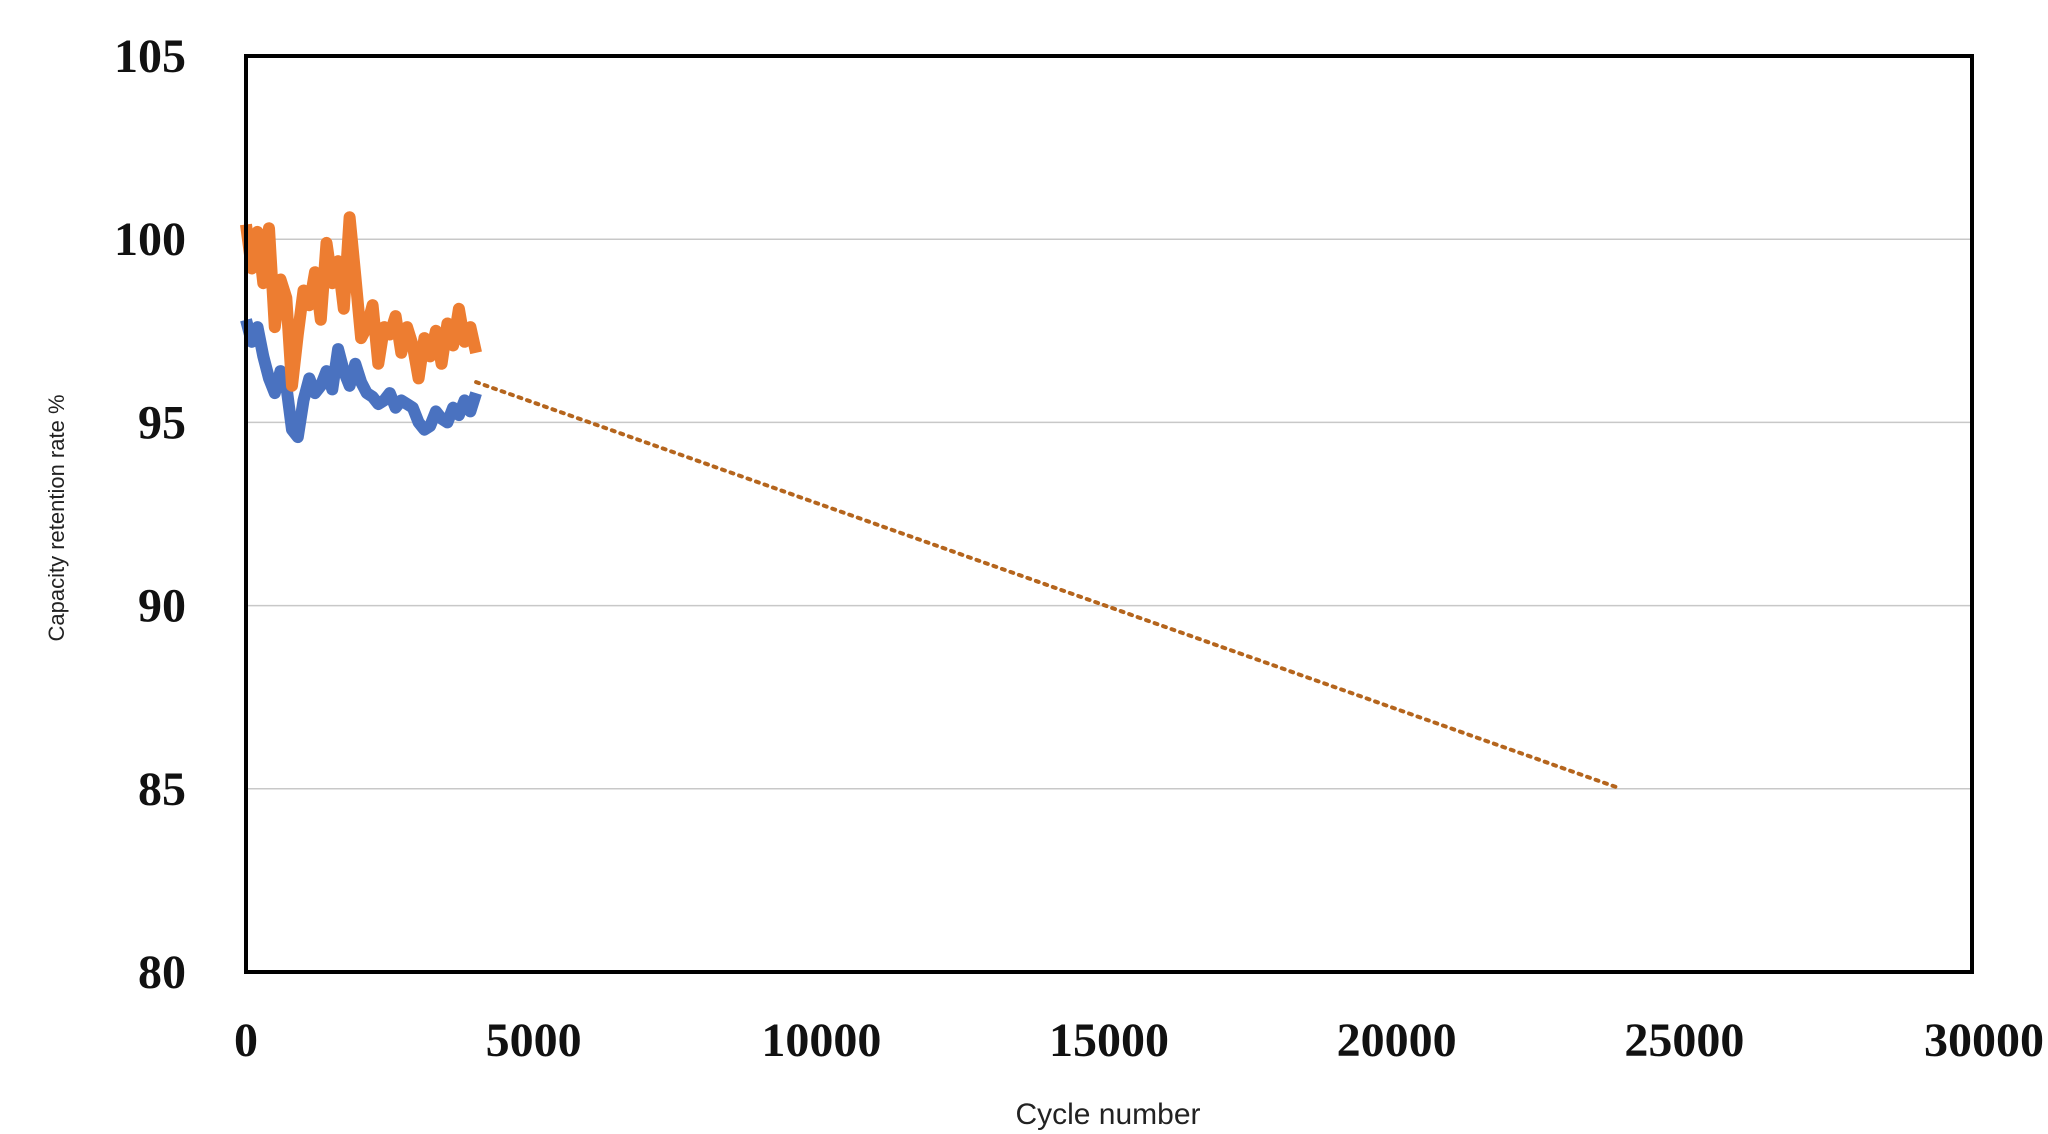 The width and height of the screenshot is (2048, 1134). I want to click on x-tick-label: 15000, so click(1109, 1040).